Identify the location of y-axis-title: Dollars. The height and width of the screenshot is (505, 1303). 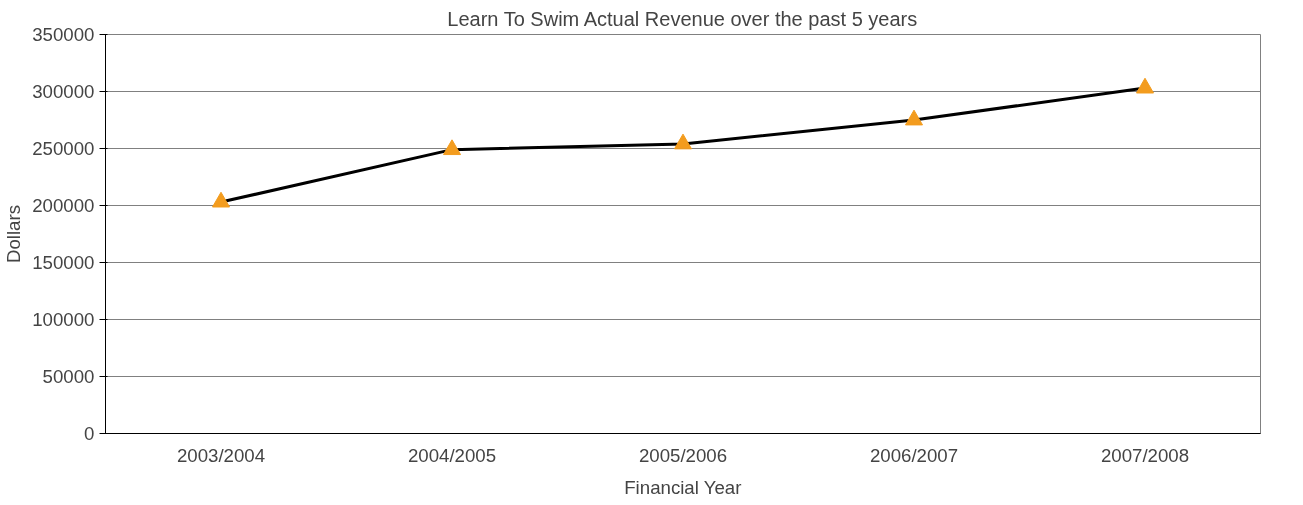
(14, 234).